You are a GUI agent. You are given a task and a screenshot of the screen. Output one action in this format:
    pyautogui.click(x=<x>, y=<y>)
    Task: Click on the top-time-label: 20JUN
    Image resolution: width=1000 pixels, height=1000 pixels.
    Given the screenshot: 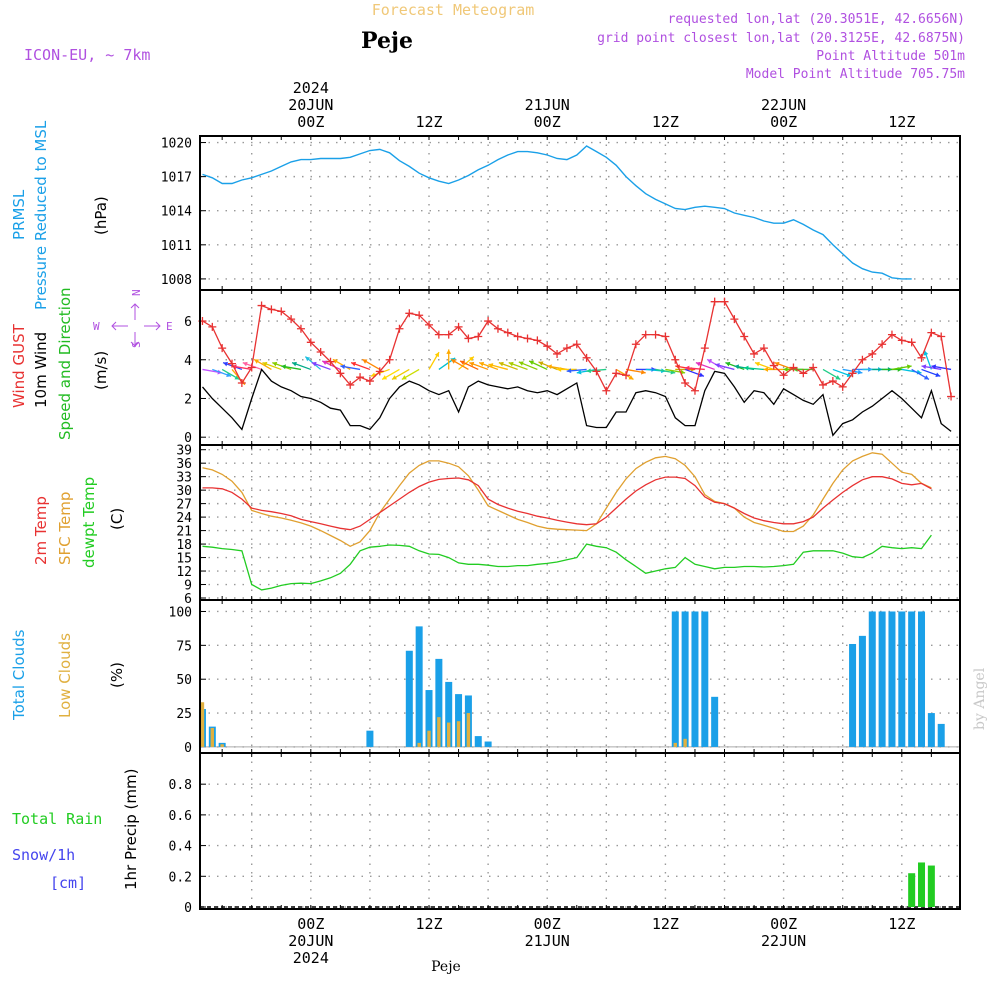 What is the action you would take?
    pyautogui.click(x=310, y=105)
    